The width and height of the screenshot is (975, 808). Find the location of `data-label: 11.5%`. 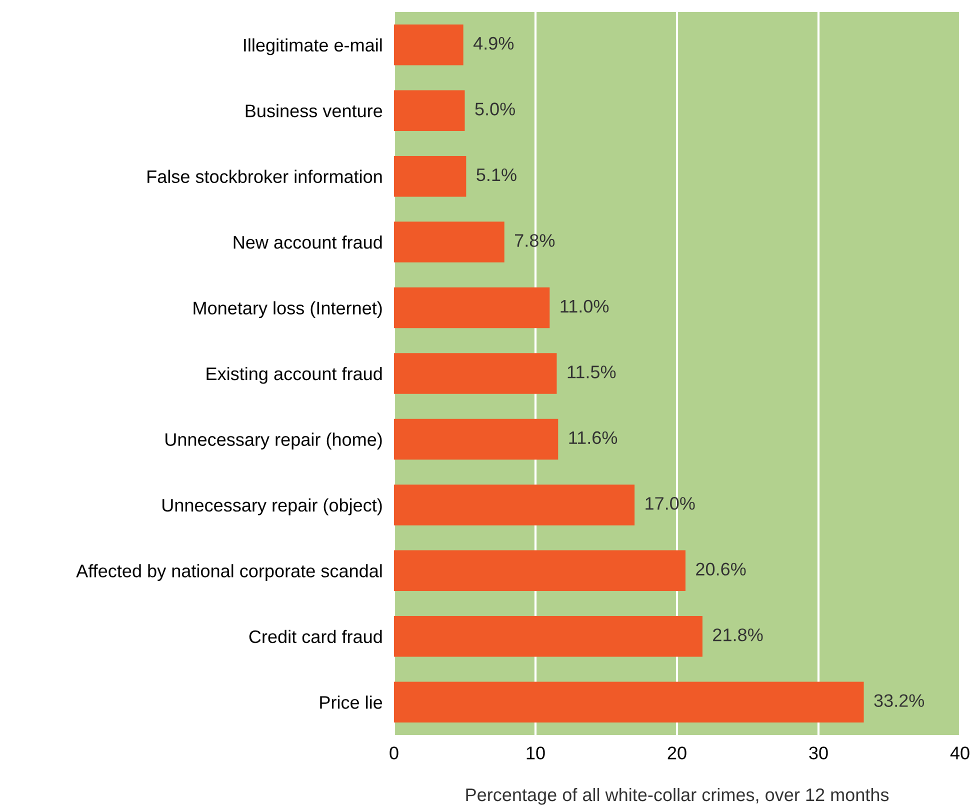

data-label: 11.5% is located at coordinates (592, 372).